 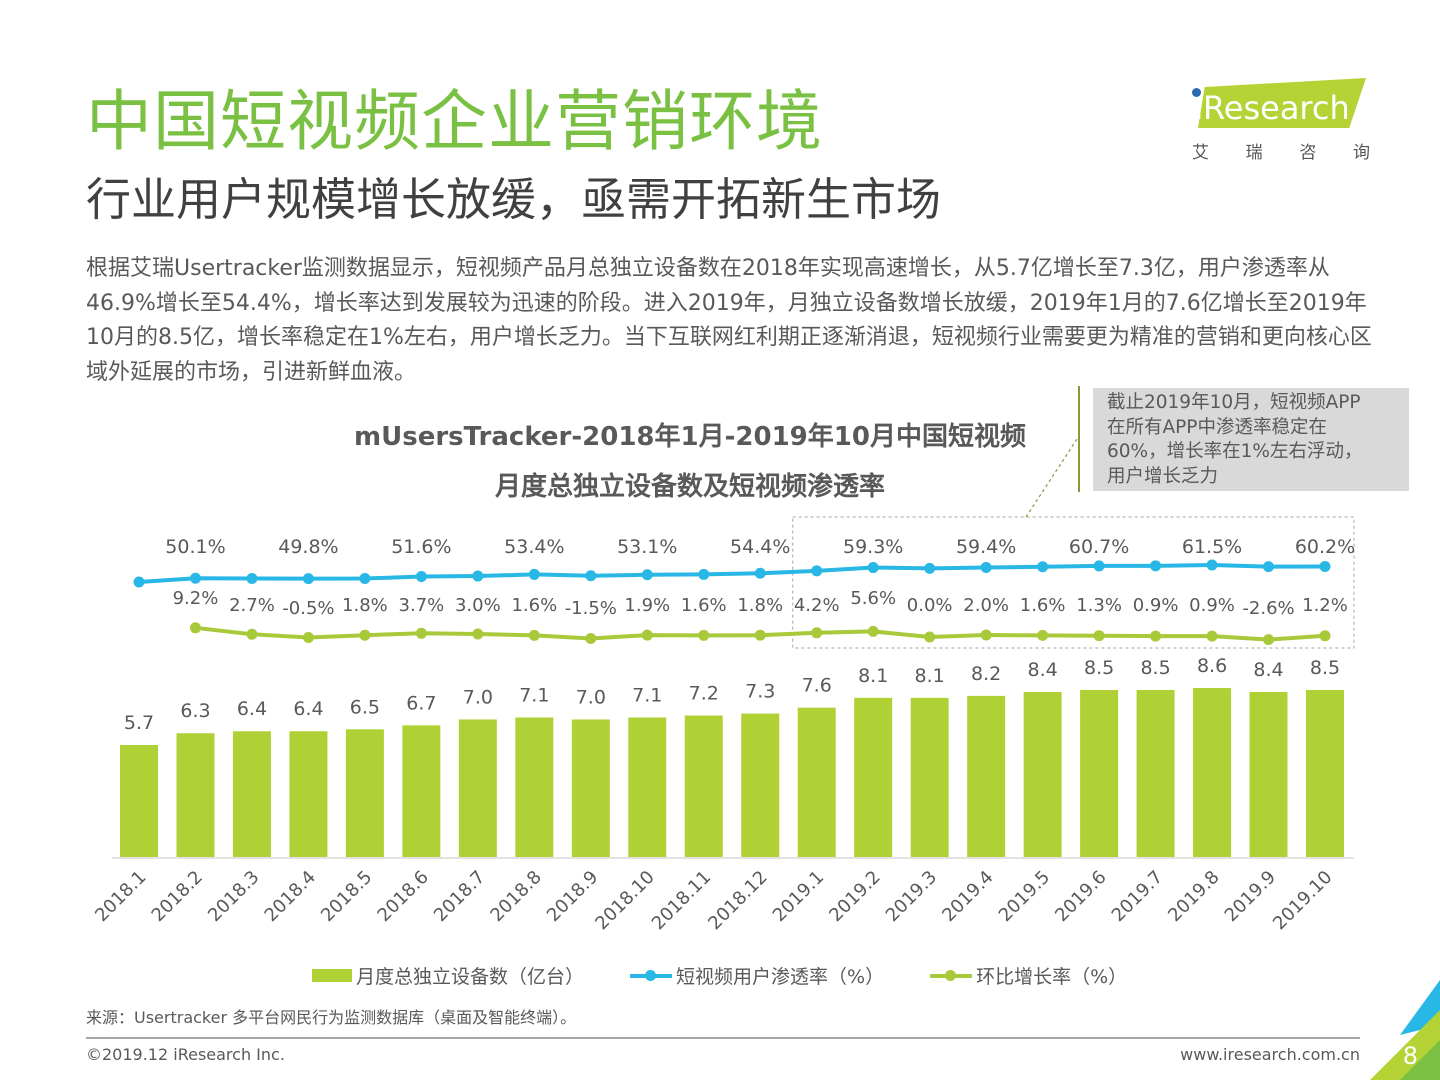 What do you see at coordinates (760, 785) in the screenshot?
I see `bar-2018.12` at bounding box center [760, 785].